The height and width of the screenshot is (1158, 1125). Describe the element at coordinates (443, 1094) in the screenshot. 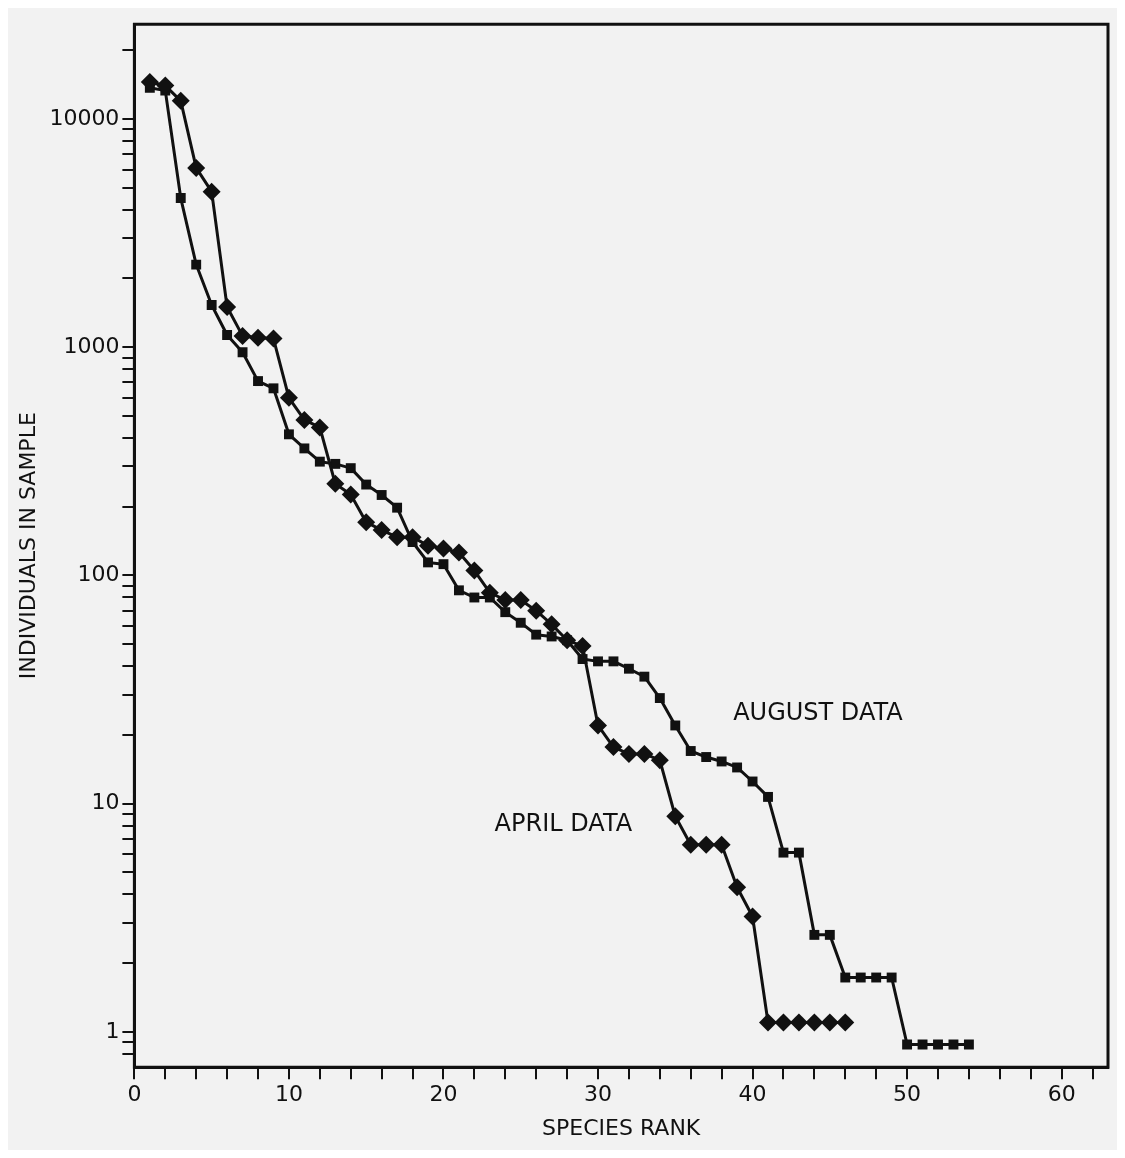

I see `x-tick-label: 20` at that location.